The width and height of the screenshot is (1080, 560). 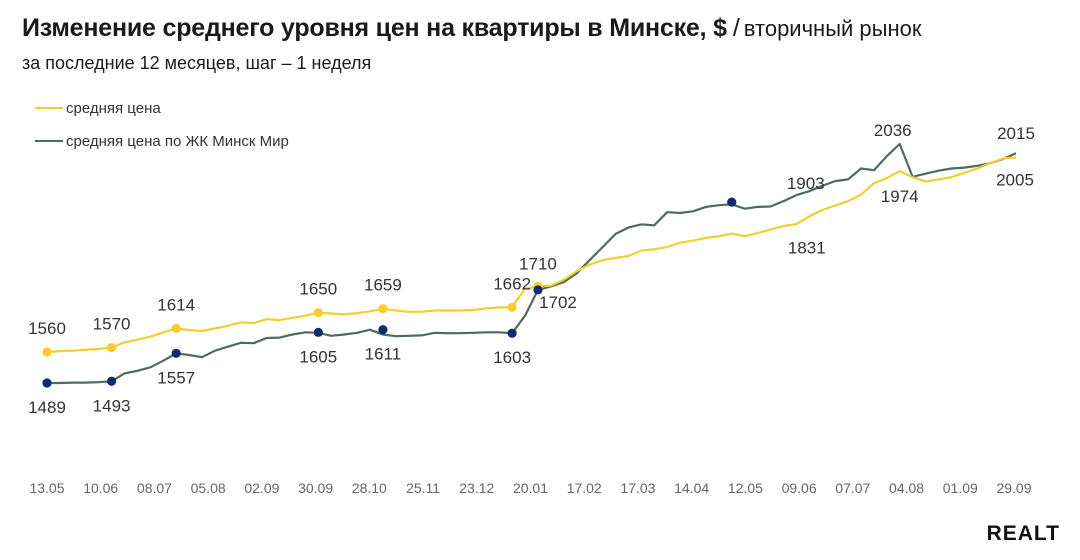 I want to click on data-label-mir-1702: 1702, so click(x=558, y=302).